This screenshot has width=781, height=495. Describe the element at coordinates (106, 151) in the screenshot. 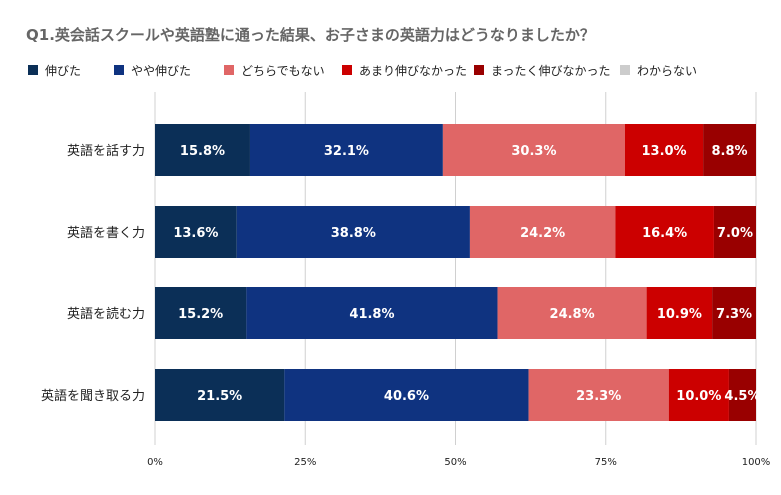

I see `category-label: 英語を話す力` at that location.